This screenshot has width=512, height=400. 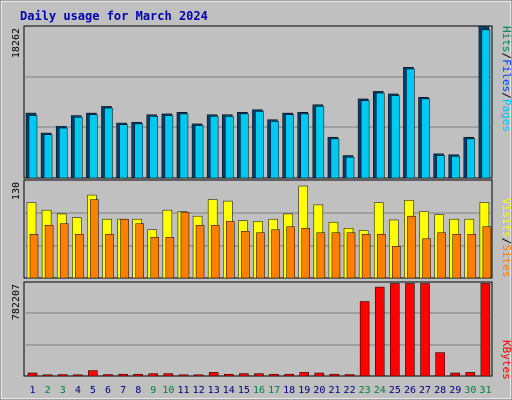 What do you see at coordinates (365, 390) in the screenshot?
I see `x-tick-label-23: 23` at bounding box center [365, 390].